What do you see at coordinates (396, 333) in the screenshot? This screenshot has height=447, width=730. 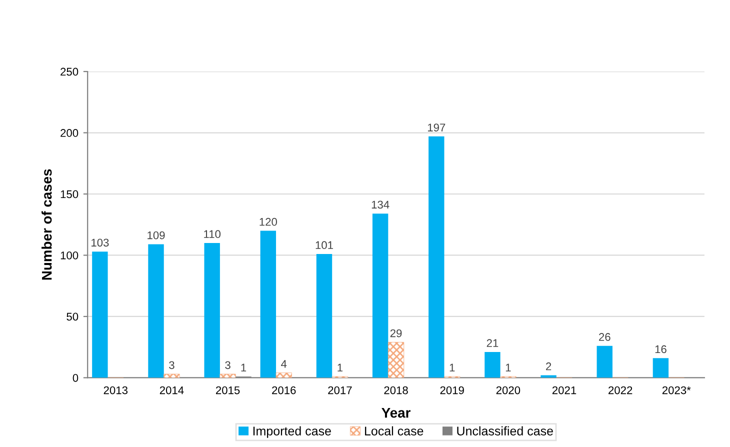 I see `data-label: 29` at bounding box center [396, 333].